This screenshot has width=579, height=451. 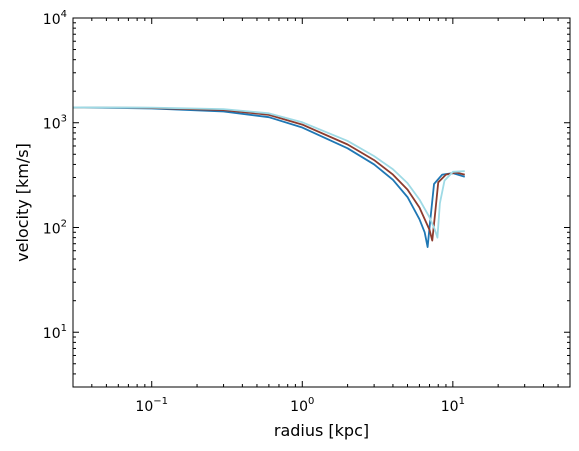 What do you see at coordinates (55, 123) in the screenshot?
I see `y-tick-label: 10³` at bounding box center [55, 123].